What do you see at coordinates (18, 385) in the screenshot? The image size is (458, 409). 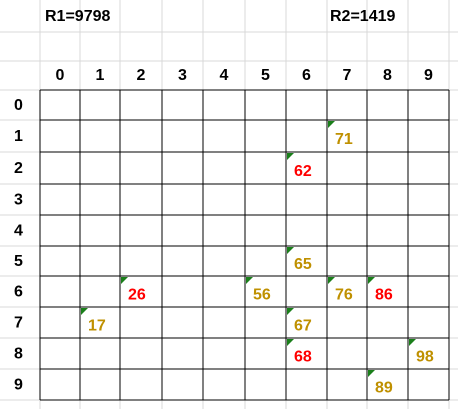 I see `row-header: 9` at bounding box center [18, 385].